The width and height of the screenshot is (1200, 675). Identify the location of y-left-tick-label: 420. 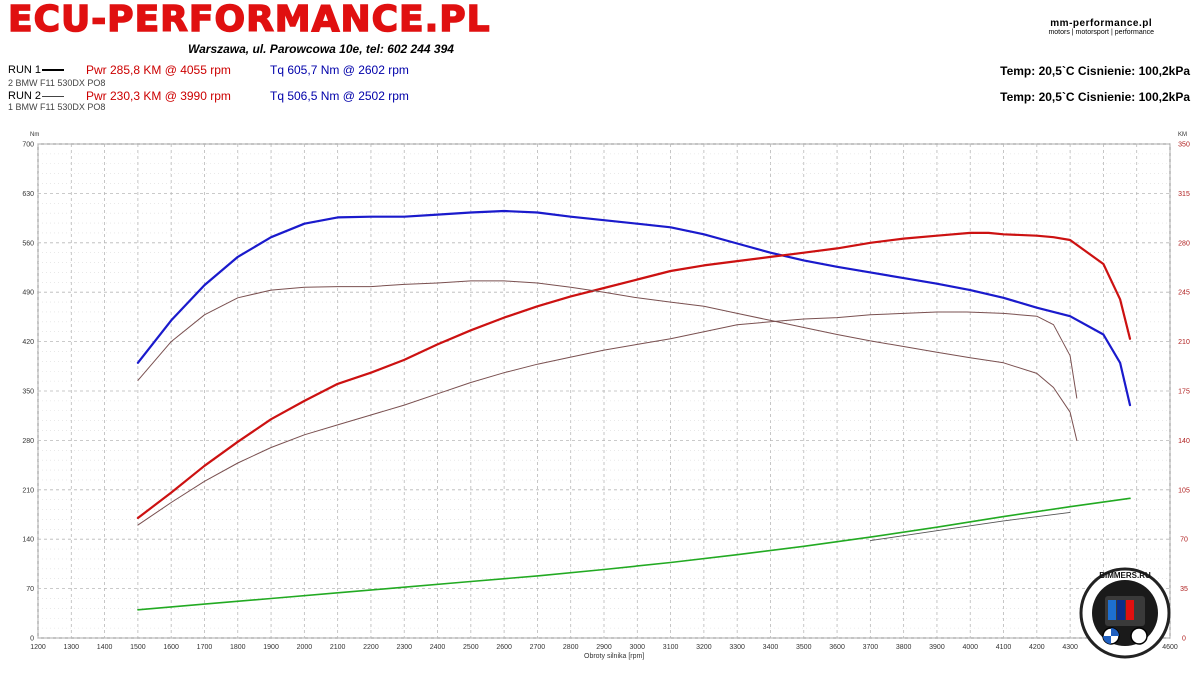
(28, 342).